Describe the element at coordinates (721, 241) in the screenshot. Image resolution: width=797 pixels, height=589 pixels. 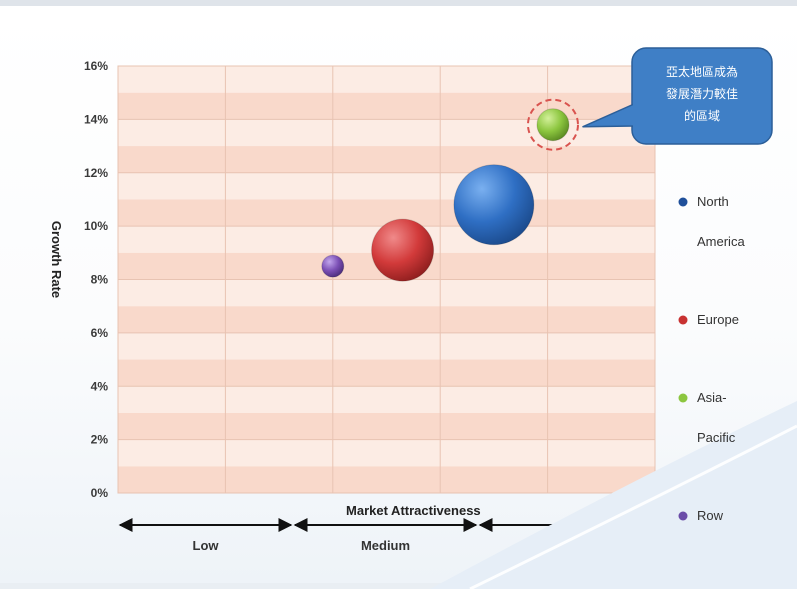
I see `legend-label: America` at that location.